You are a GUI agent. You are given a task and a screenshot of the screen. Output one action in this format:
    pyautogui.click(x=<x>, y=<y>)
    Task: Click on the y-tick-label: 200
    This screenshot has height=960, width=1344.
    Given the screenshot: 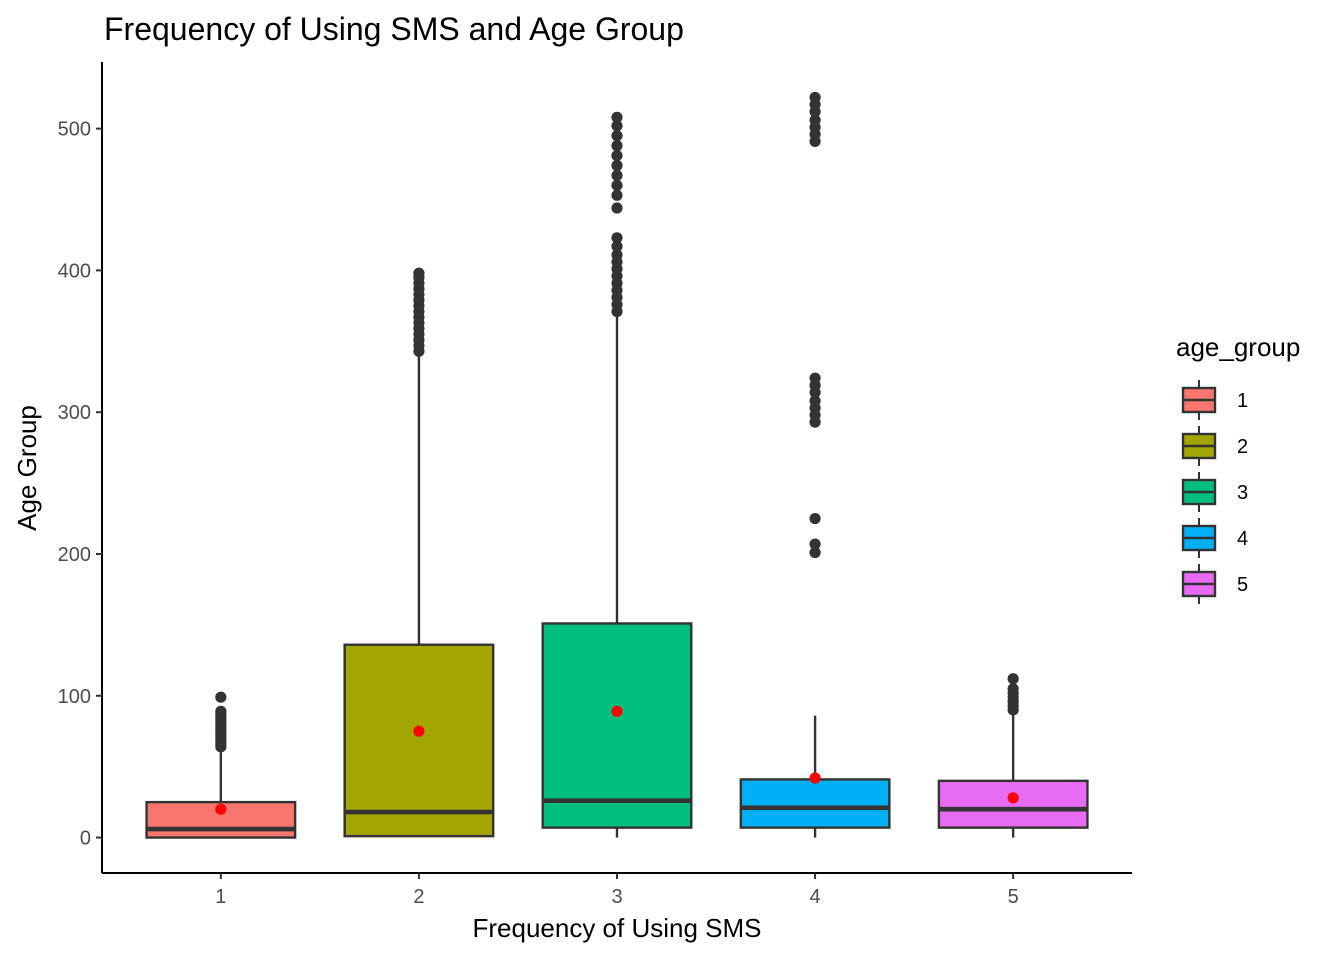 What is the action you would take?
    pyautogui.click(x=74, y=555)
    